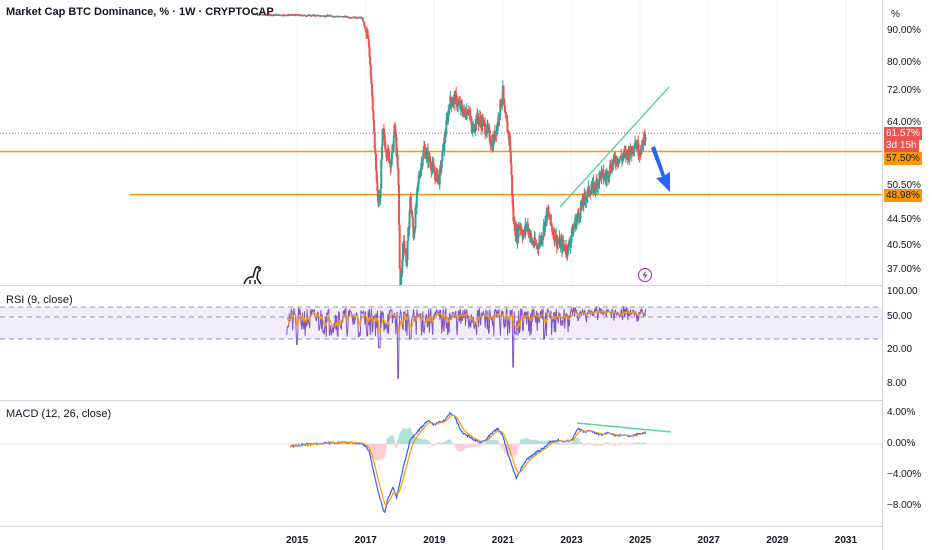 The height and width of the screenshot is (550, 932). Describe the element at coordinates (503, 540) in the screenshot. I see `time-axis-tick: 2021` at that location.